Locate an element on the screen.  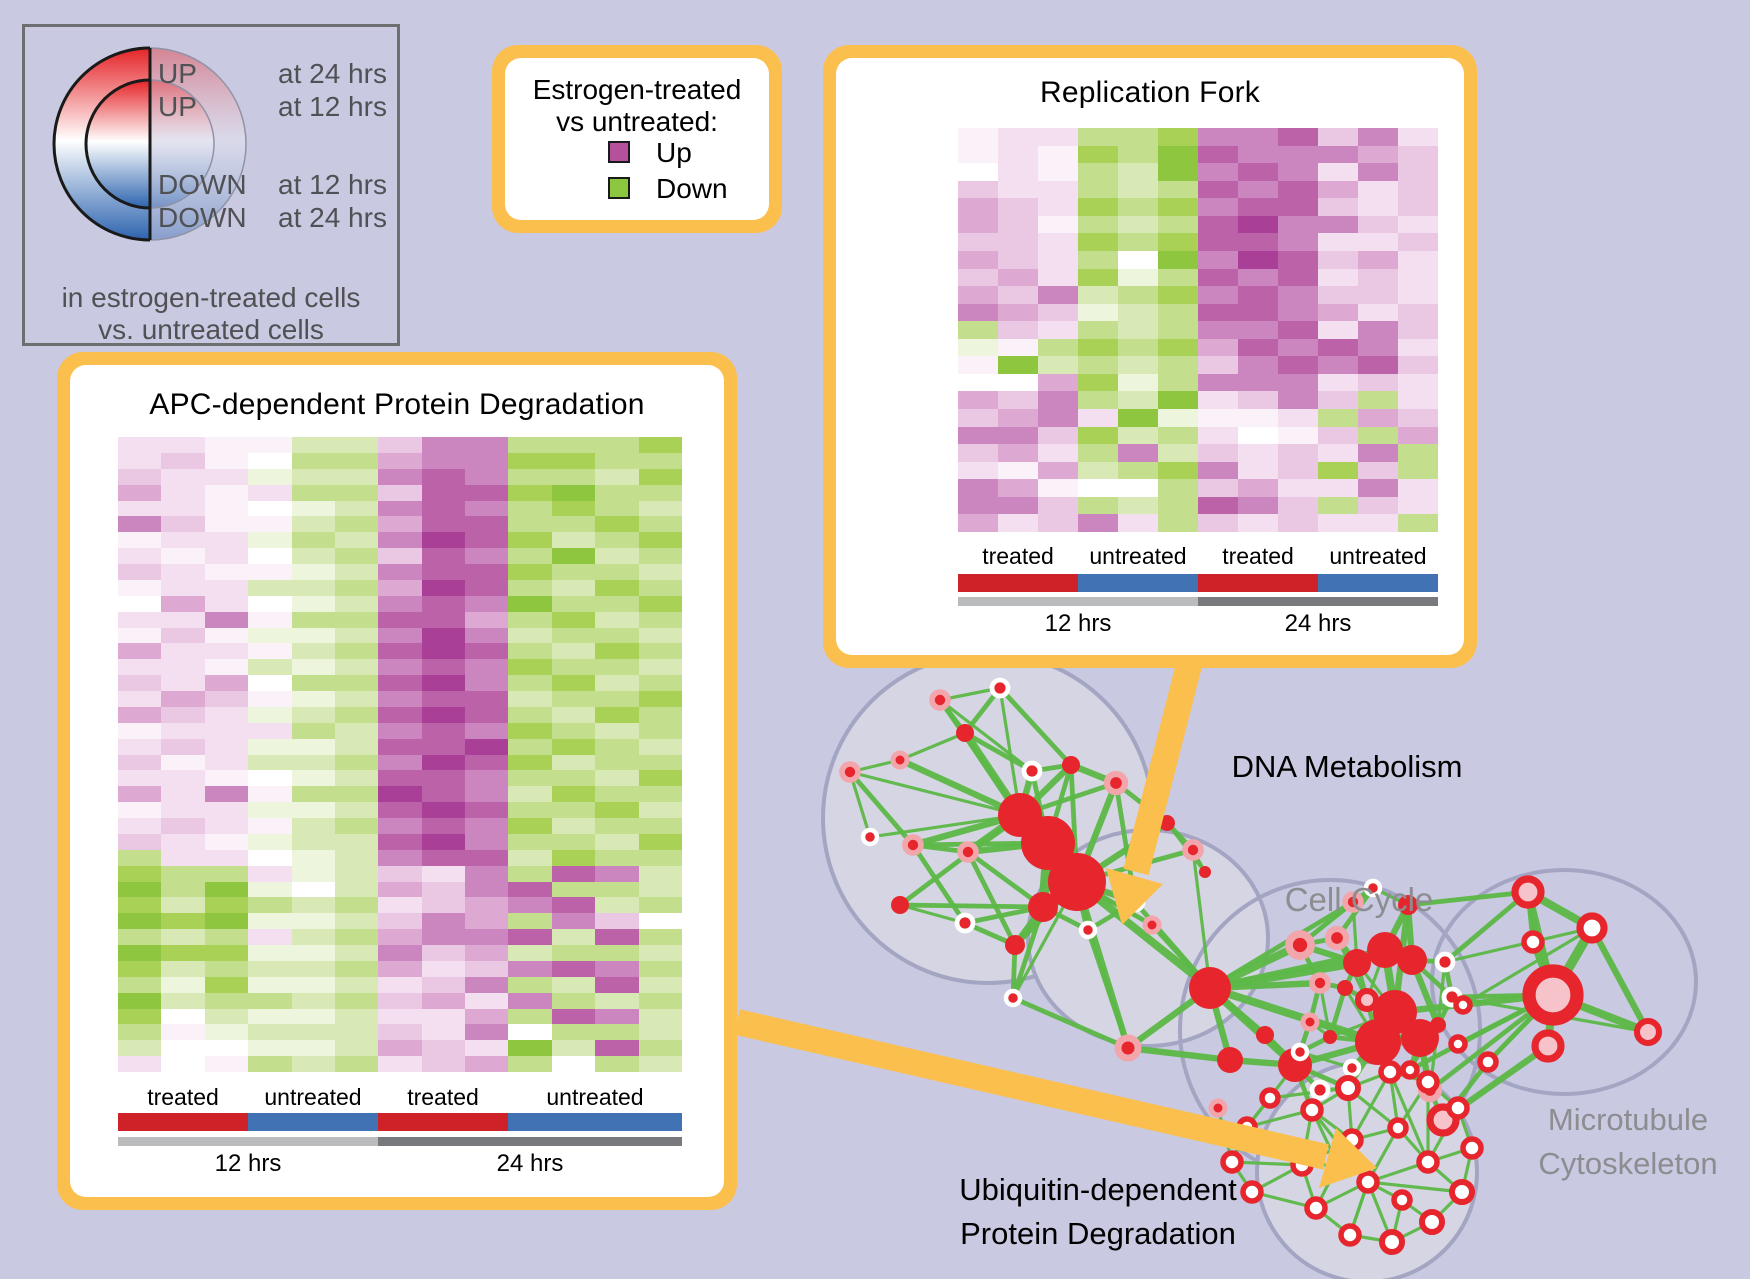
heatmap-cell-apc-r6c12 is located at coordinates (660, 540).